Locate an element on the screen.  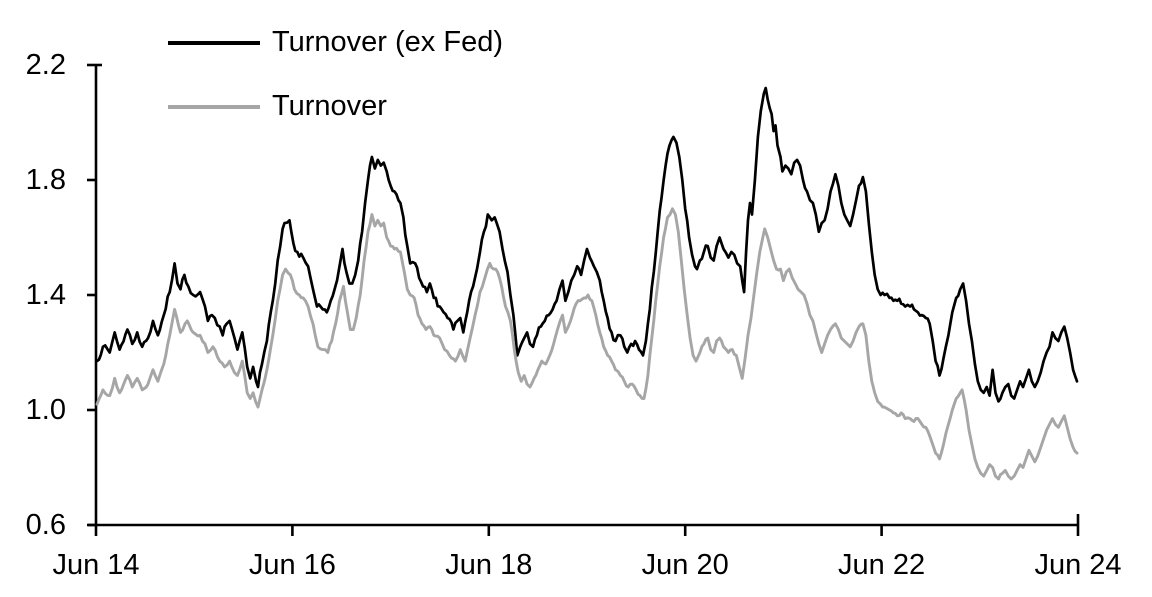
legend-line-swatch-black is located at coordinates (214, 42).